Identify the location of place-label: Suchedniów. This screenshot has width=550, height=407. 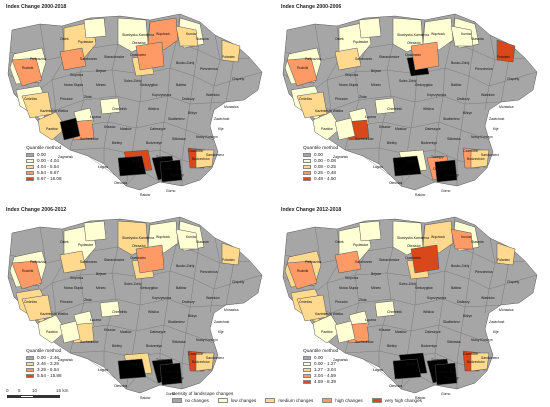
(89, 139).